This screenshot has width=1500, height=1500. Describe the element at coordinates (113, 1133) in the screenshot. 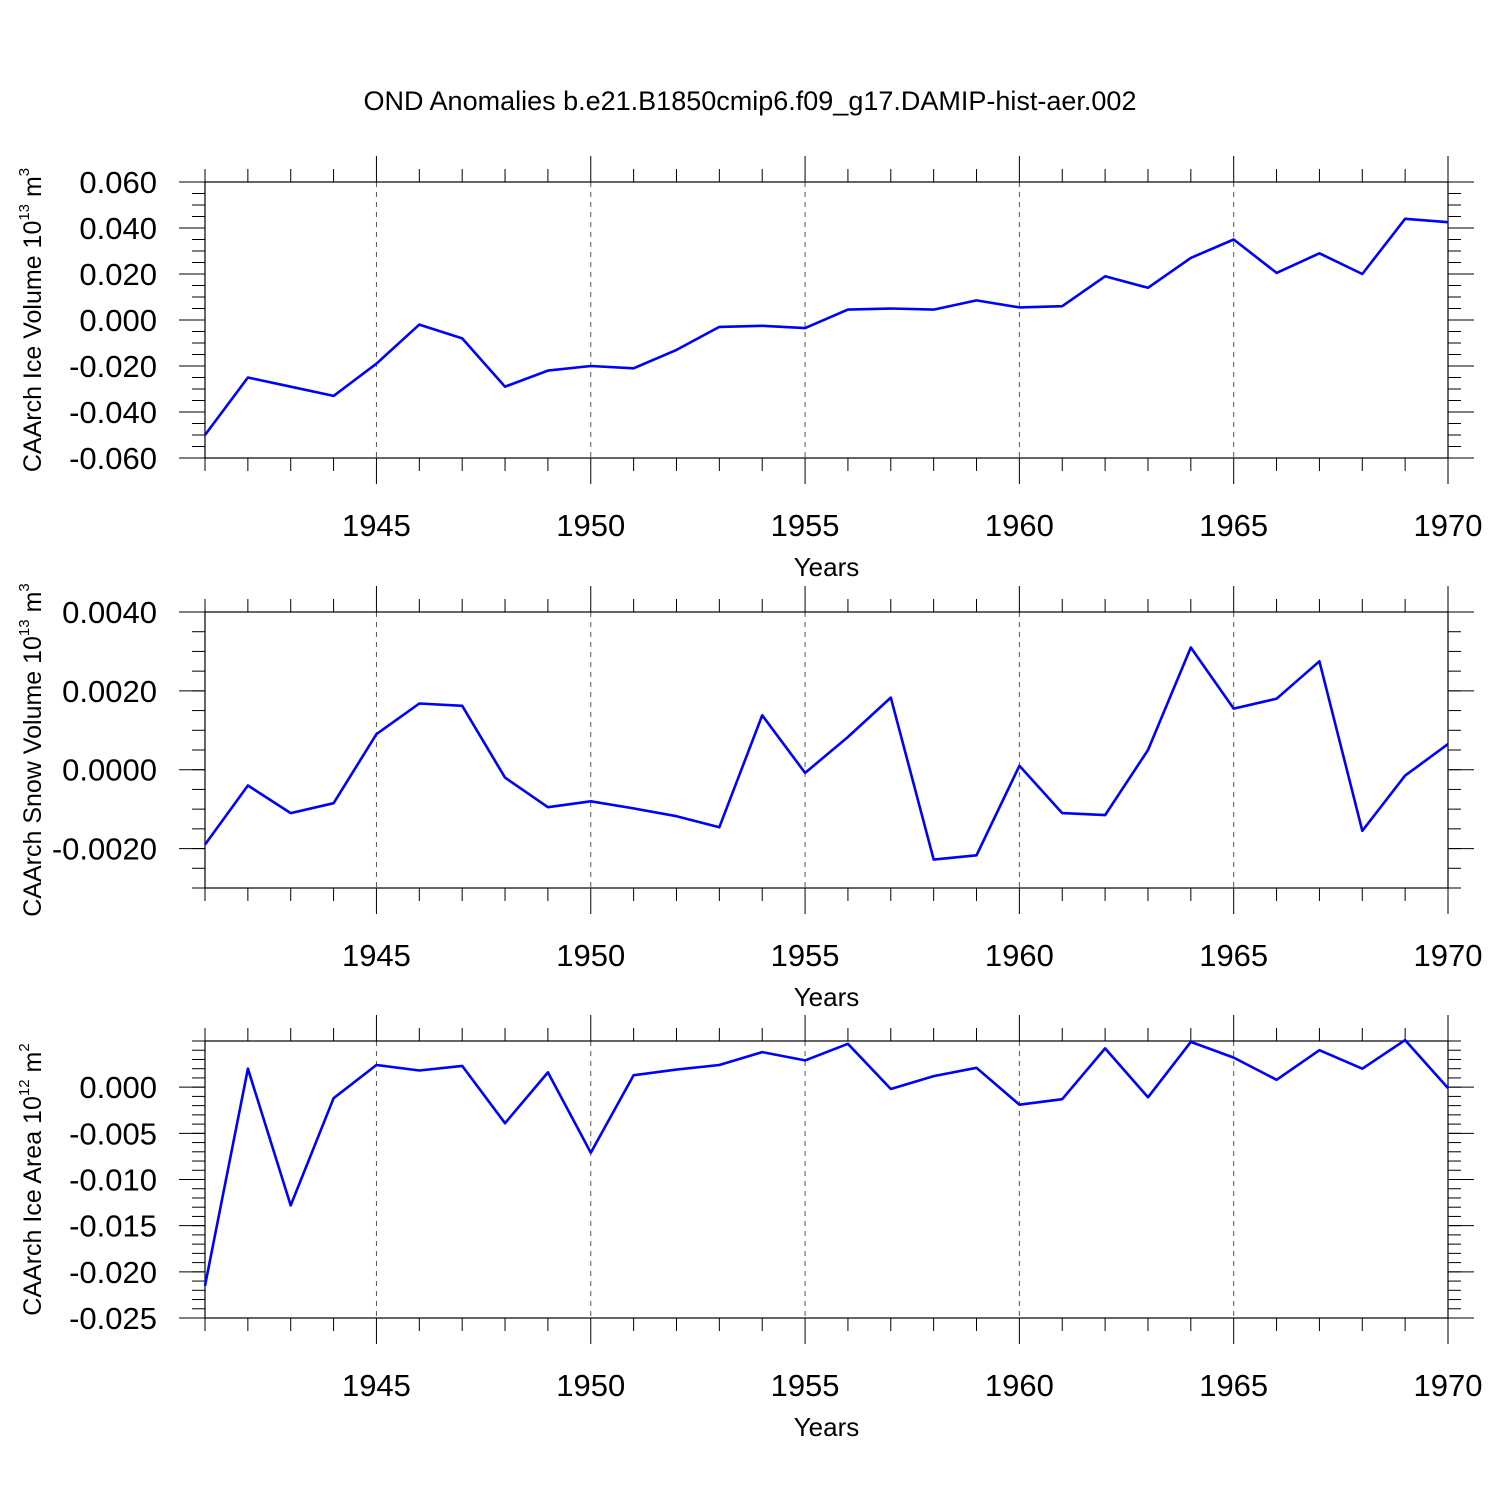

I see `y-tick-label: -0.005` at that location.